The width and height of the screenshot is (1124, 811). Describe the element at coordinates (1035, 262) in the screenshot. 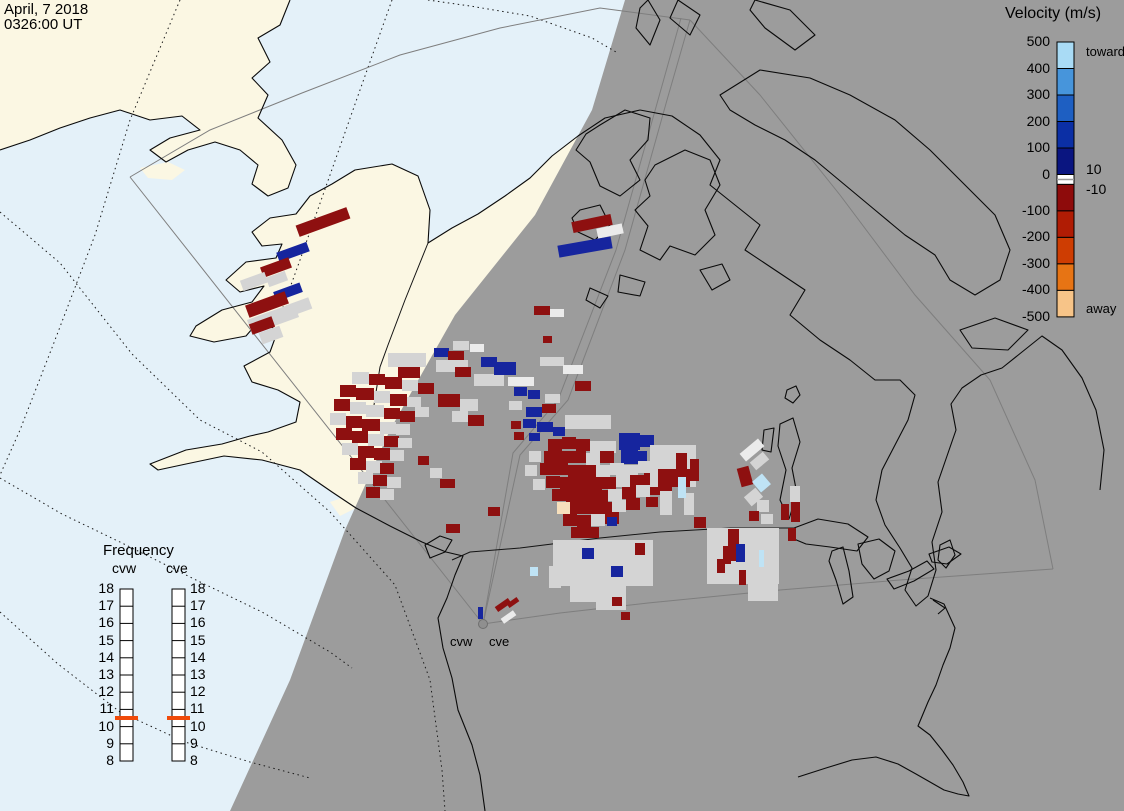

I see `velocity-tick-label: -300` at that location.